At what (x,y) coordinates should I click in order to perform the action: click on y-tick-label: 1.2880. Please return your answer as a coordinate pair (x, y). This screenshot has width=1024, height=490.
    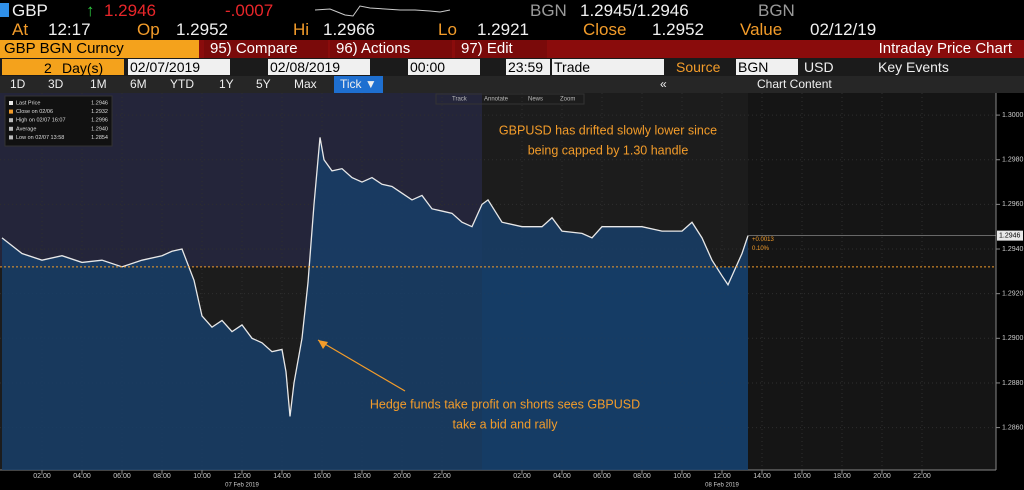
    Looking at the image, I should click on (1013, 383).